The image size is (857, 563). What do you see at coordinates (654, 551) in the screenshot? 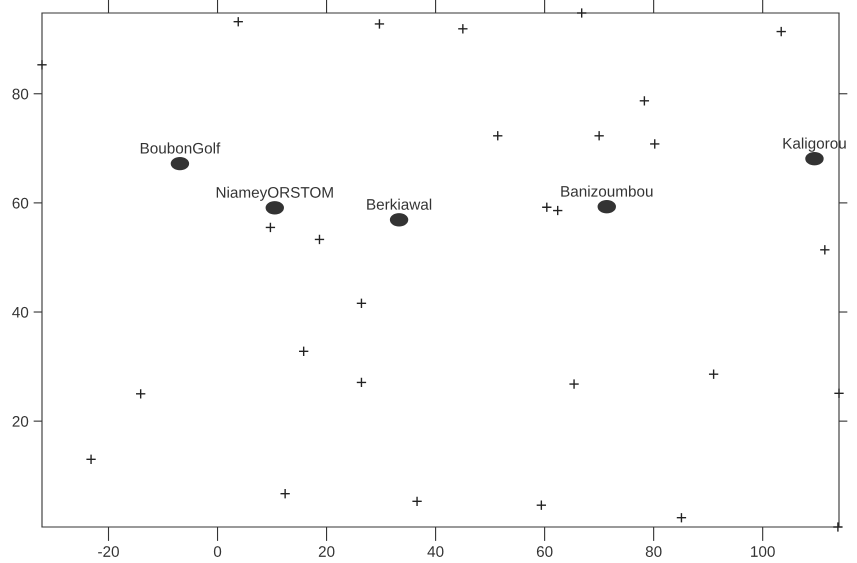
I see `x-tick-label: 80` at bounding box center [654, 551].